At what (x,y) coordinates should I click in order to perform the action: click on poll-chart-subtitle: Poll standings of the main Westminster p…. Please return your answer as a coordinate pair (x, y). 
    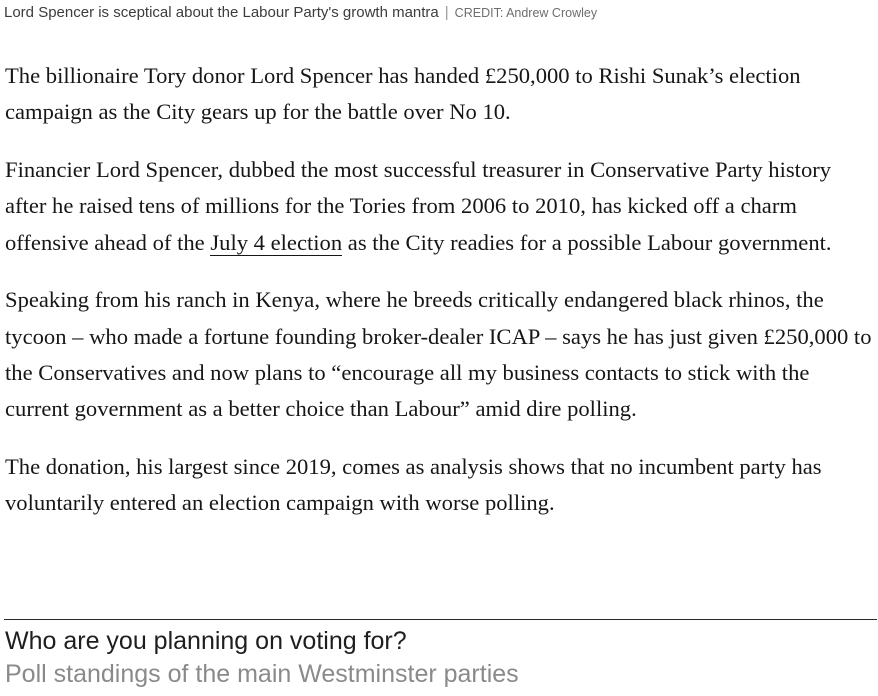
    Looking at the image, I should click on (262, 674).